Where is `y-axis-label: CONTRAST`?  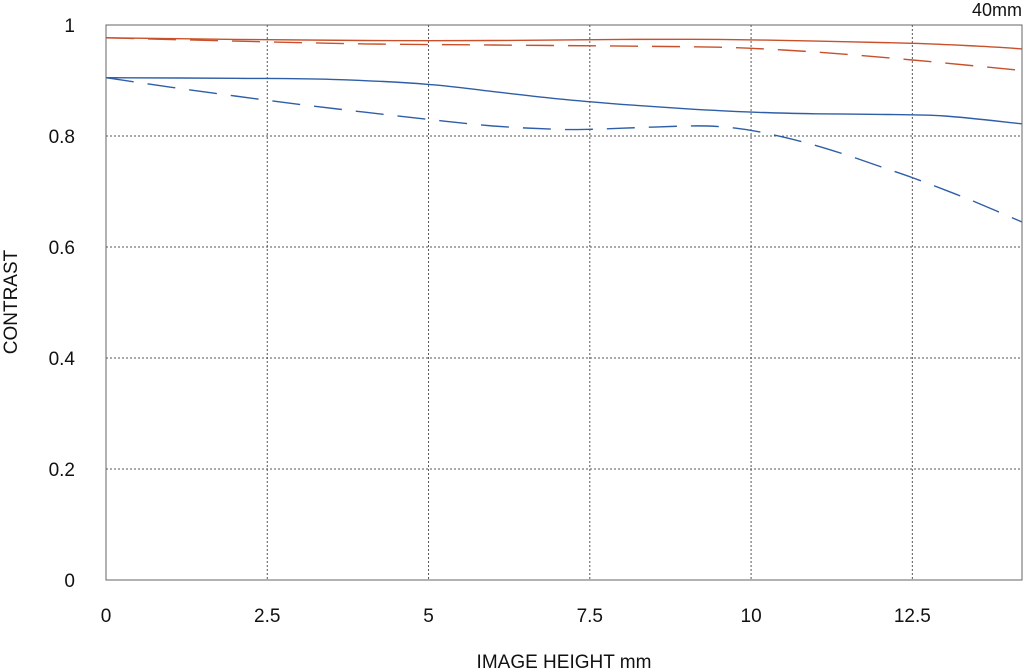
y-axis-label: CONTRAST is located at coordinates (11, 301).